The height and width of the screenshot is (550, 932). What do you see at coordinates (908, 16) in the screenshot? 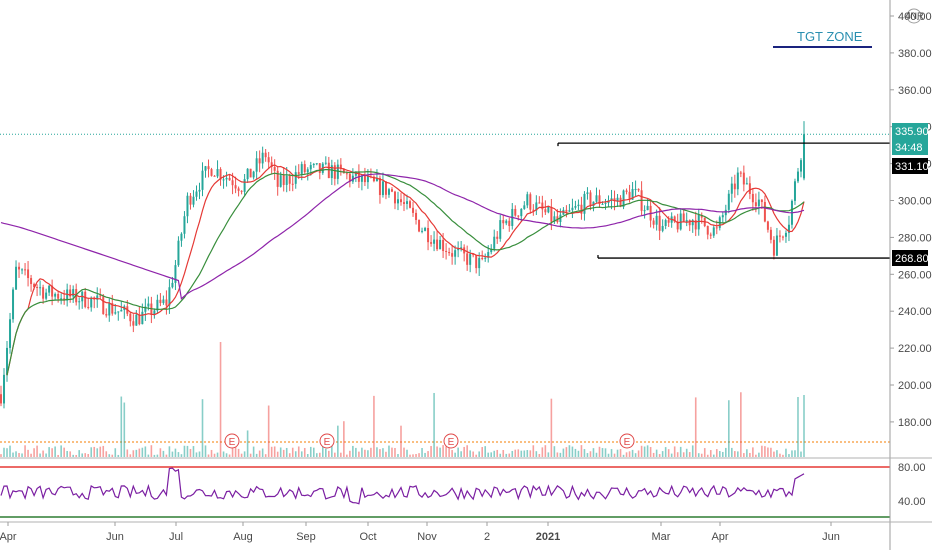
I see `price-tick-400-partial: 4` at bounding box center [908, 16].